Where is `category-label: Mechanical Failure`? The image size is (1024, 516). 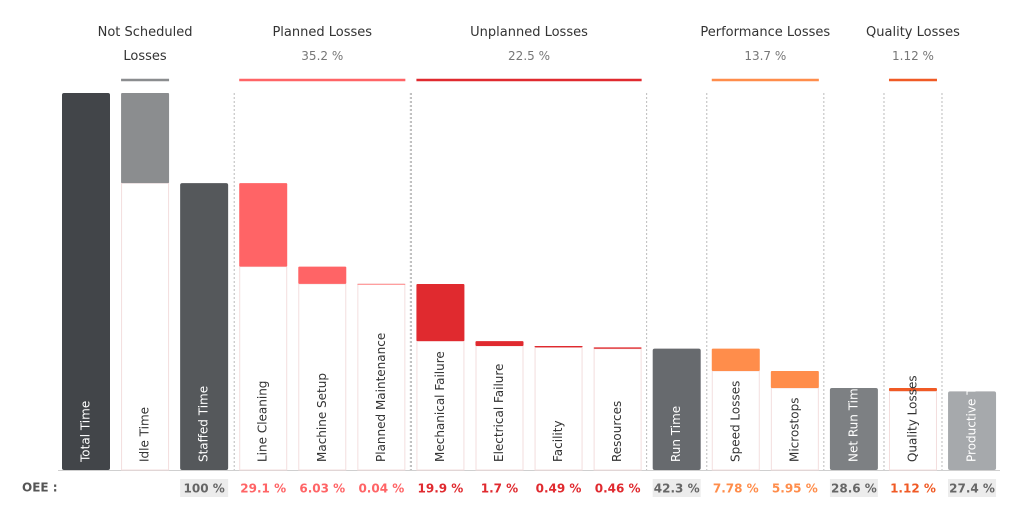 category-label: Mechanical Failure is located at coordinates (440, 406).